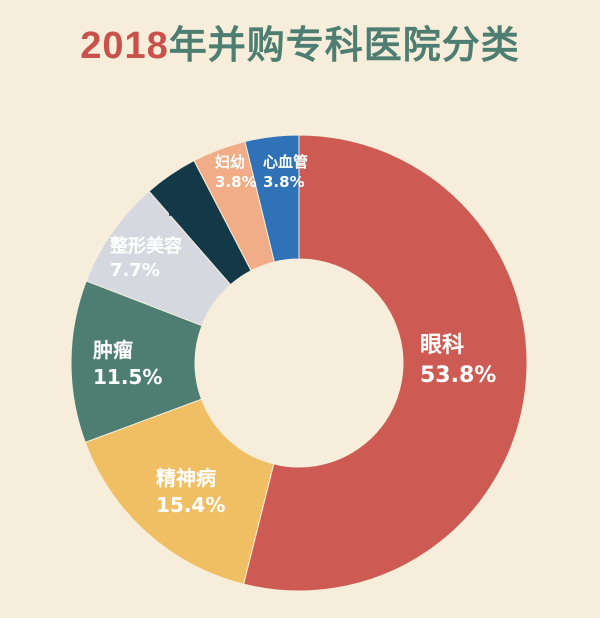 This screenshot has width=600, height=618. I want to click on slice-value-label-3: 7.7%, so click(135, 270).